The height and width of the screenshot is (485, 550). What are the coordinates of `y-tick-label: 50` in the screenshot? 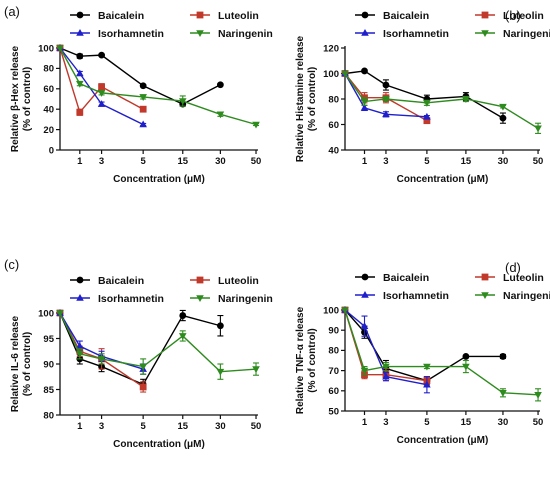 It's located at (333, 411).